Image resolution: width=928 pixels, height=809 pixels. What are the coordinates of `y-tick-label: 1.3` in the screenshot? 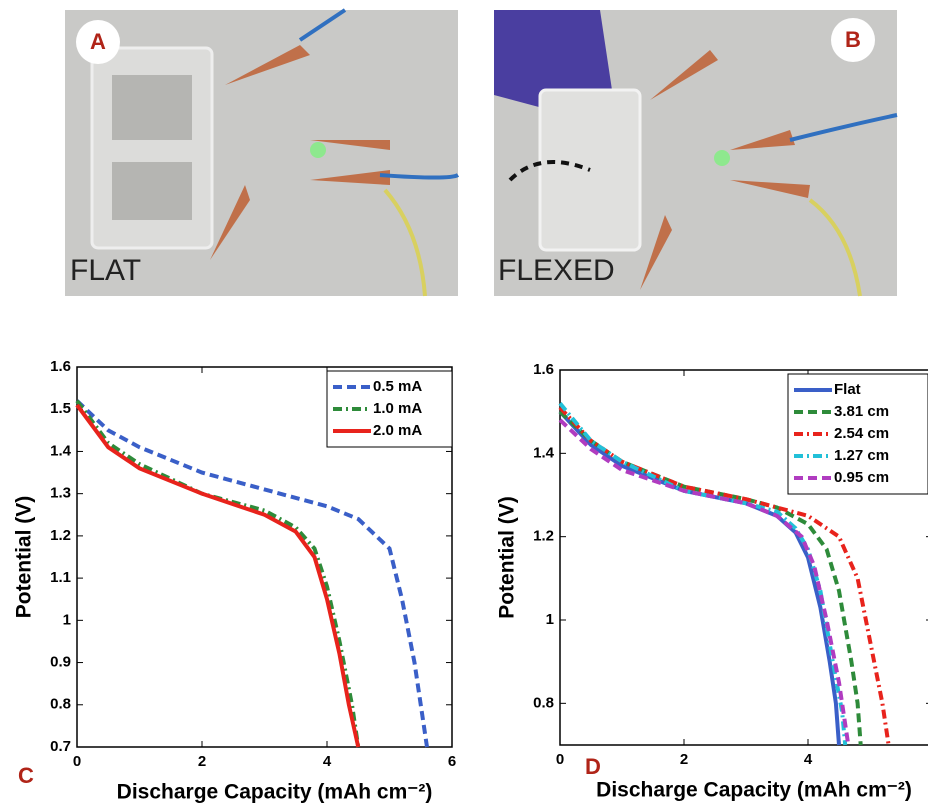 It's located at (60, 493).